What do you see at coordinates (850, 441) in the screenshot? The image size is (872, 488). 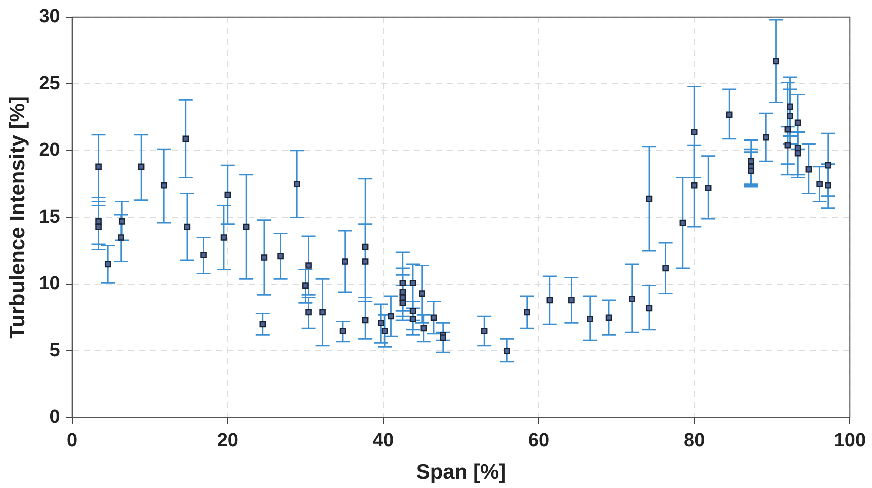 I see `x-tick-label: 100` at bounding box center [850, 441].